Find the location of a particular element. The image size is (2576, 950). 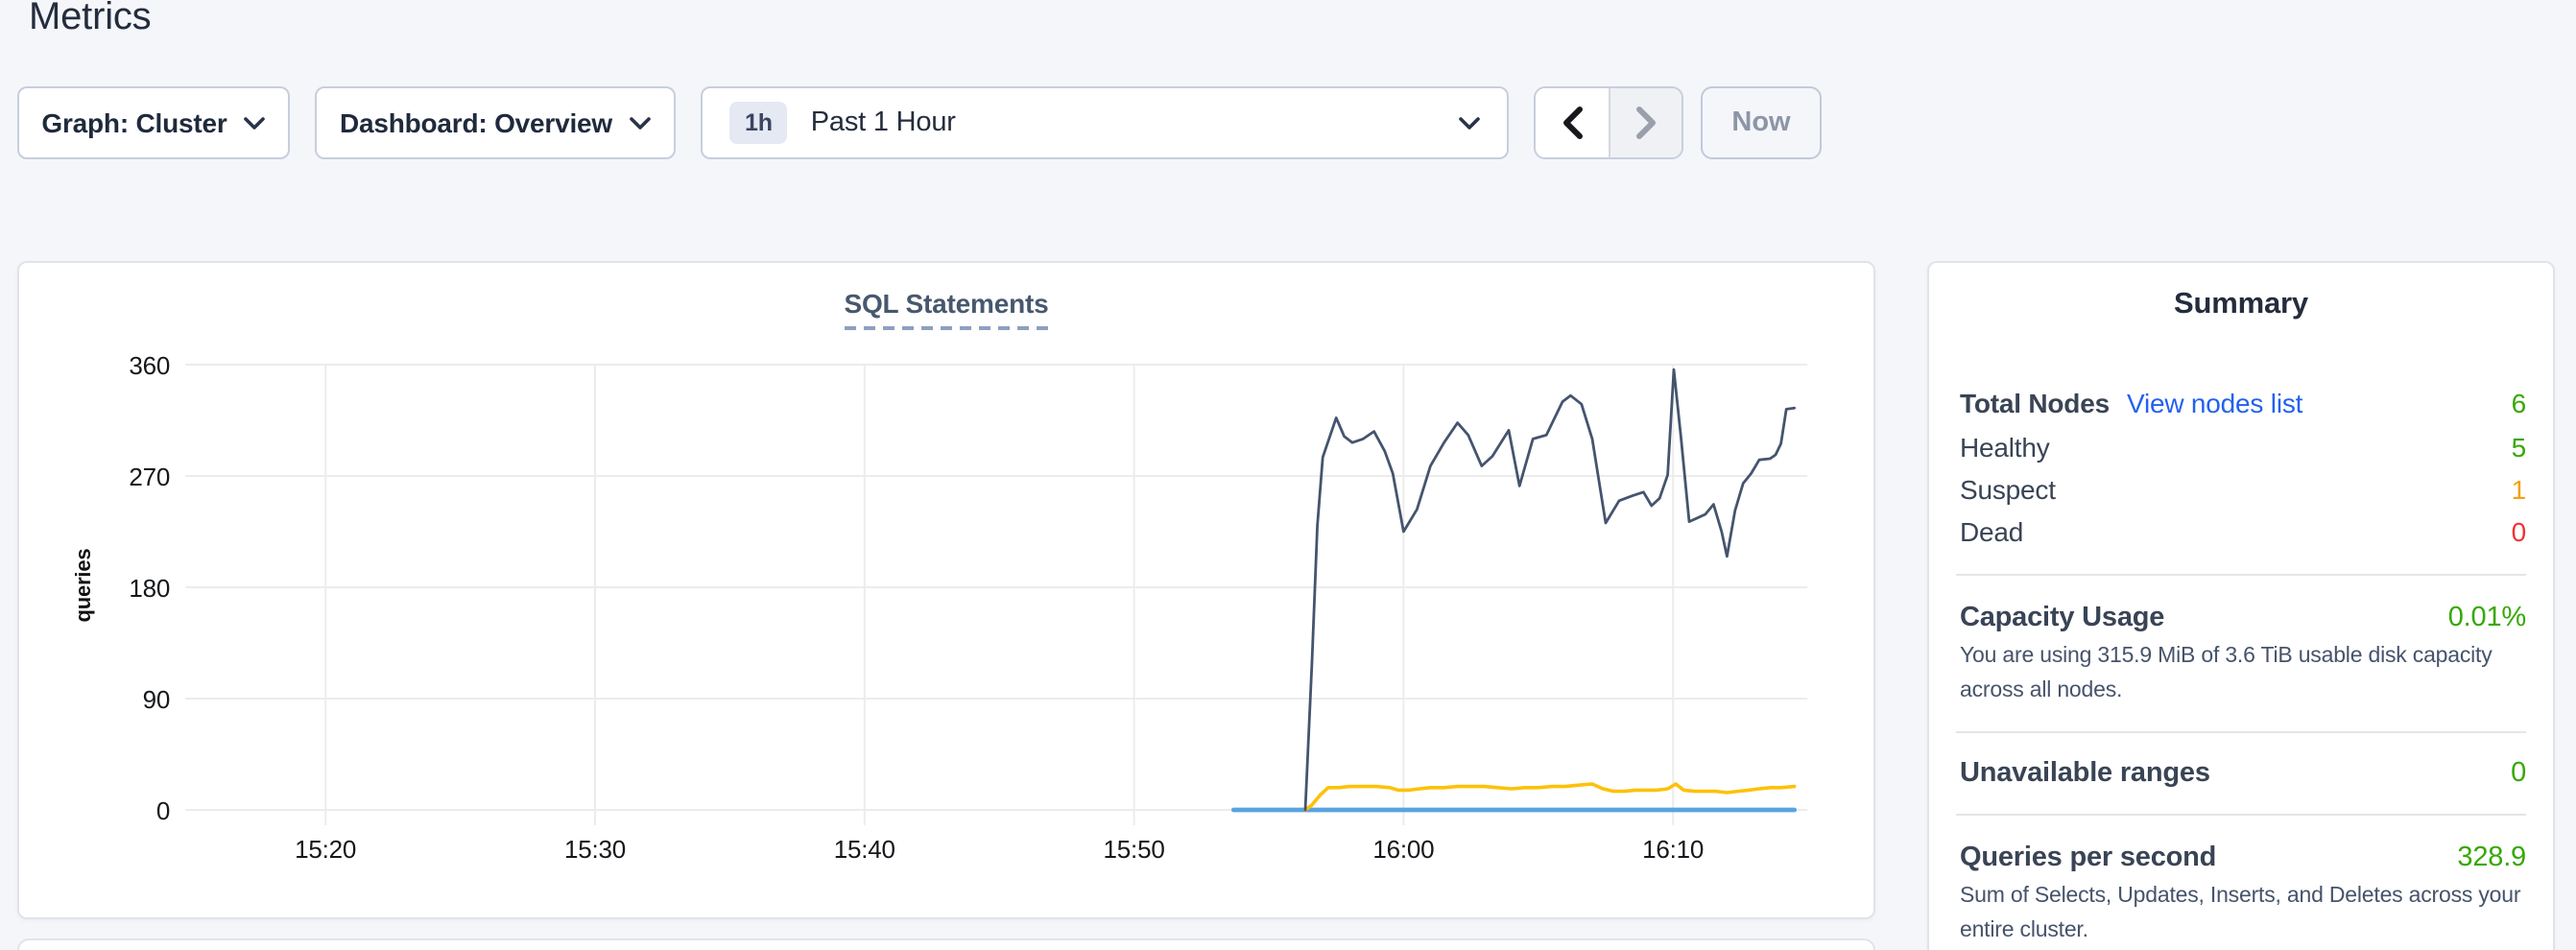

summary-title: Summary is located at coordinates (2241, 304).